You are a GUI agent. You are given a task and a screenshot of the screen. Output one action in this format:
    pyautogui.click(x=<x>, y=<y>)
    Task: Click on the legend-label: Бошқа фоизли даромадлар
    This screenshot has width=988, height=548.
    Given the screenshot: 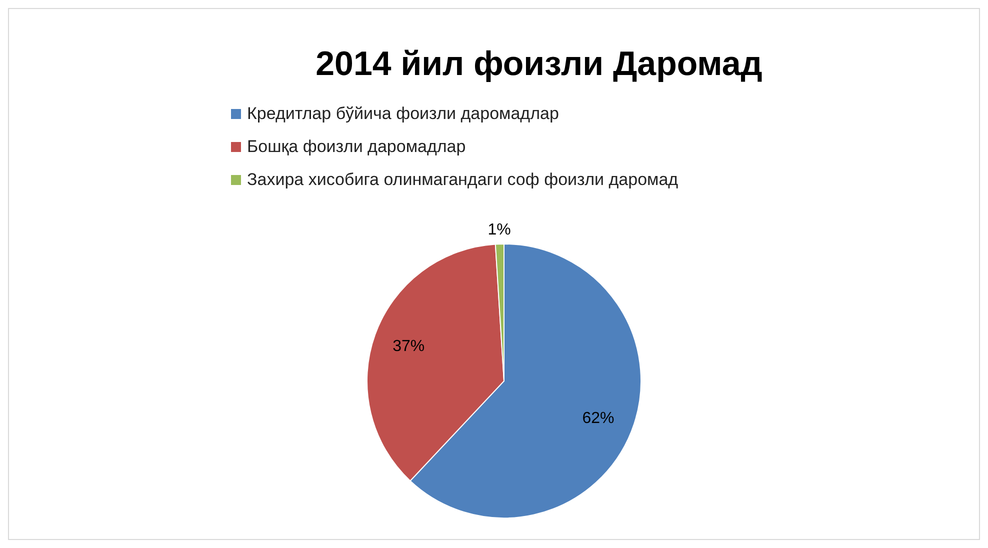 What is the action you would take?
    pyautogui.click(x=356, y=147)
    